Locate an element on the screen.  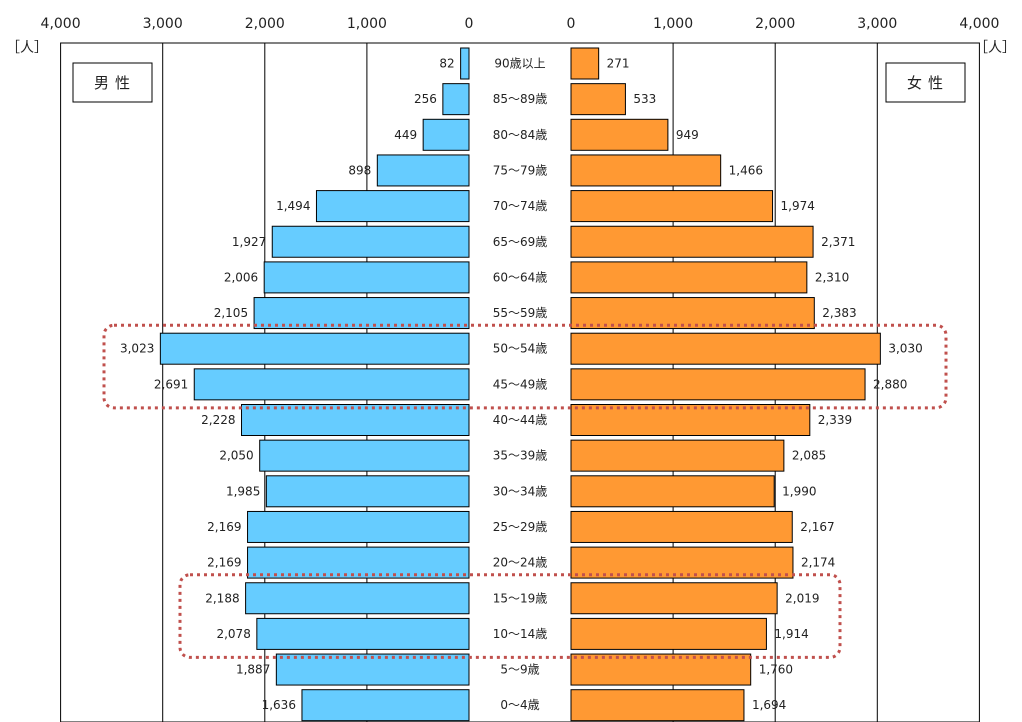
age-group-label: 60～64歳 is located at coordinates (520, 277).